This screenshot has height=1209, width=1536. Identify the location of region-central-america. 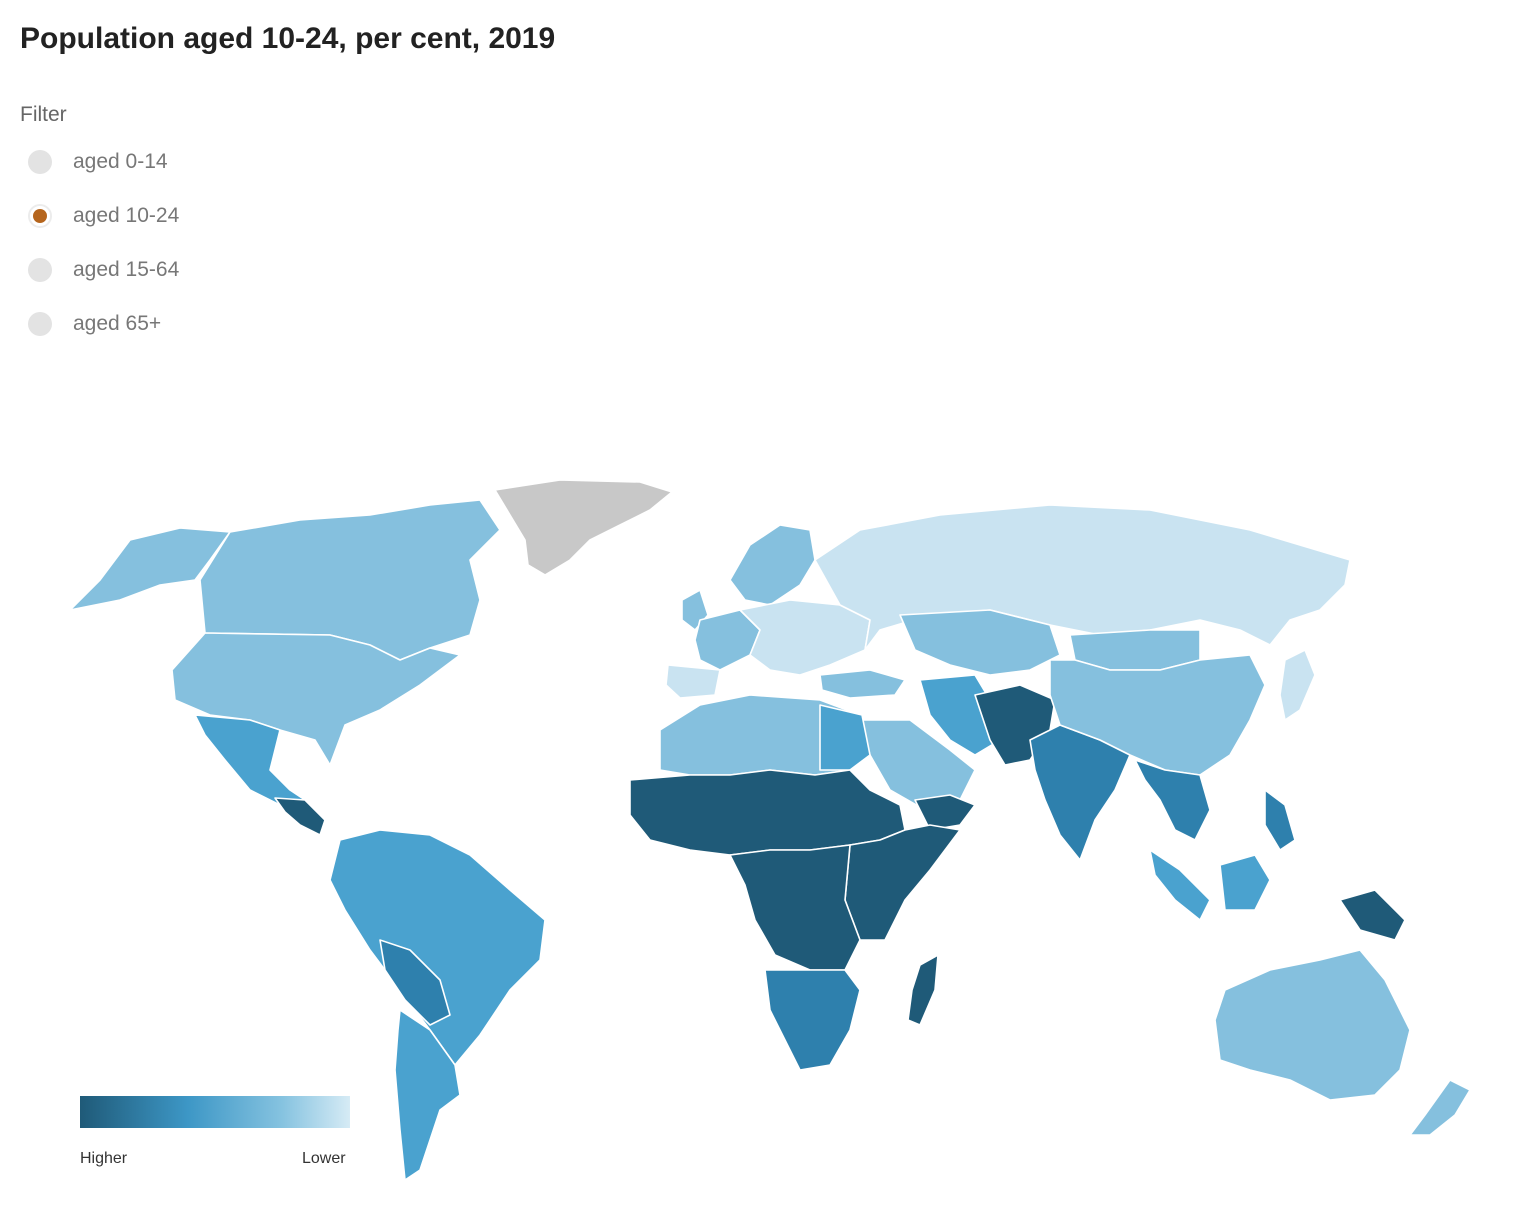
(300, 816).